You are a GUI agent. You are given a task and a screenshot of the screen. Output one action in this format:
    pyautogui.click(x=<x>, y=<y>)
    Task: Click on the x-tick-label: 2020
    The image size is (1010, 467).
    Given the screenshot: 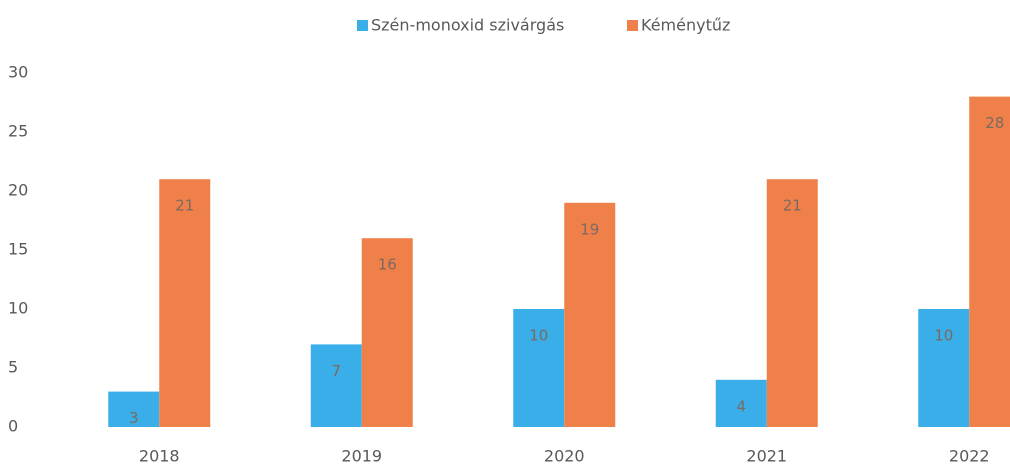 What is the action you would take?
    pyautogui.click(x=564, y=456)
    